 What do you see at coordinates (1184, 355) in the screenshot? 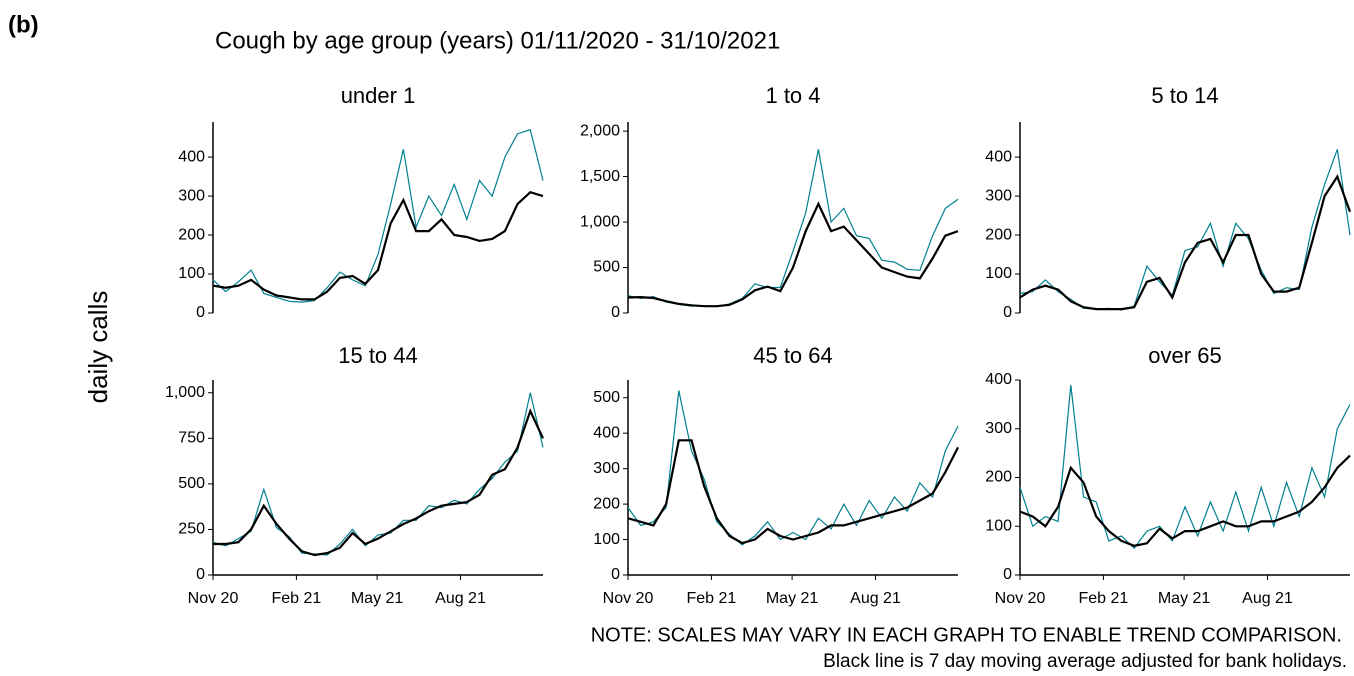
I see `panel-title: over 65` at bounding box center [1184, 355].